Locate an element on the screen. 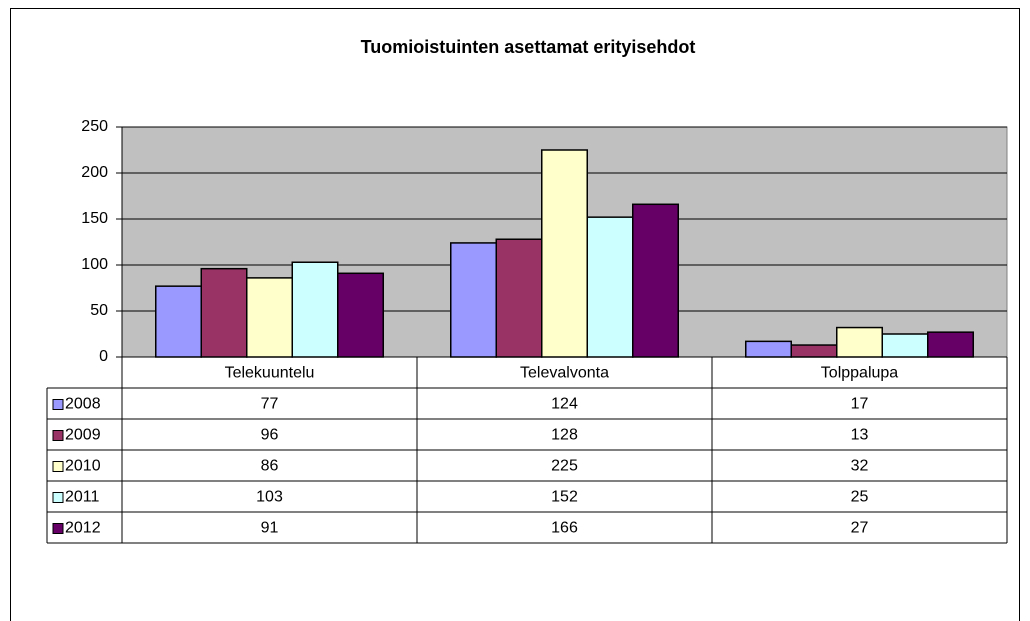  y-tick-label: 200 is located at coordinates (94, 172).